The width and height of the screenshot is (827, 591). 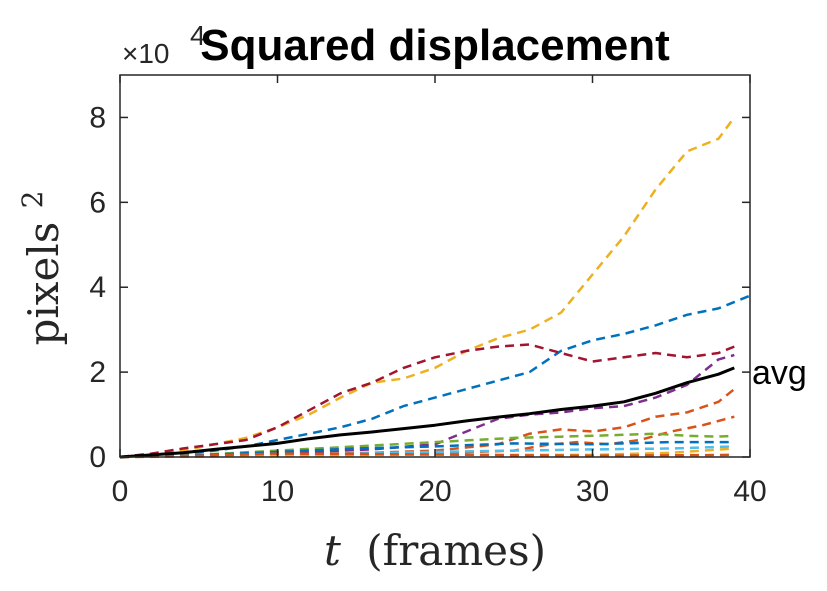 What do you see at coordinates (749, 491) in the screenshot?
I see `x-tick-label: 40` at bounding box center [749, 491].